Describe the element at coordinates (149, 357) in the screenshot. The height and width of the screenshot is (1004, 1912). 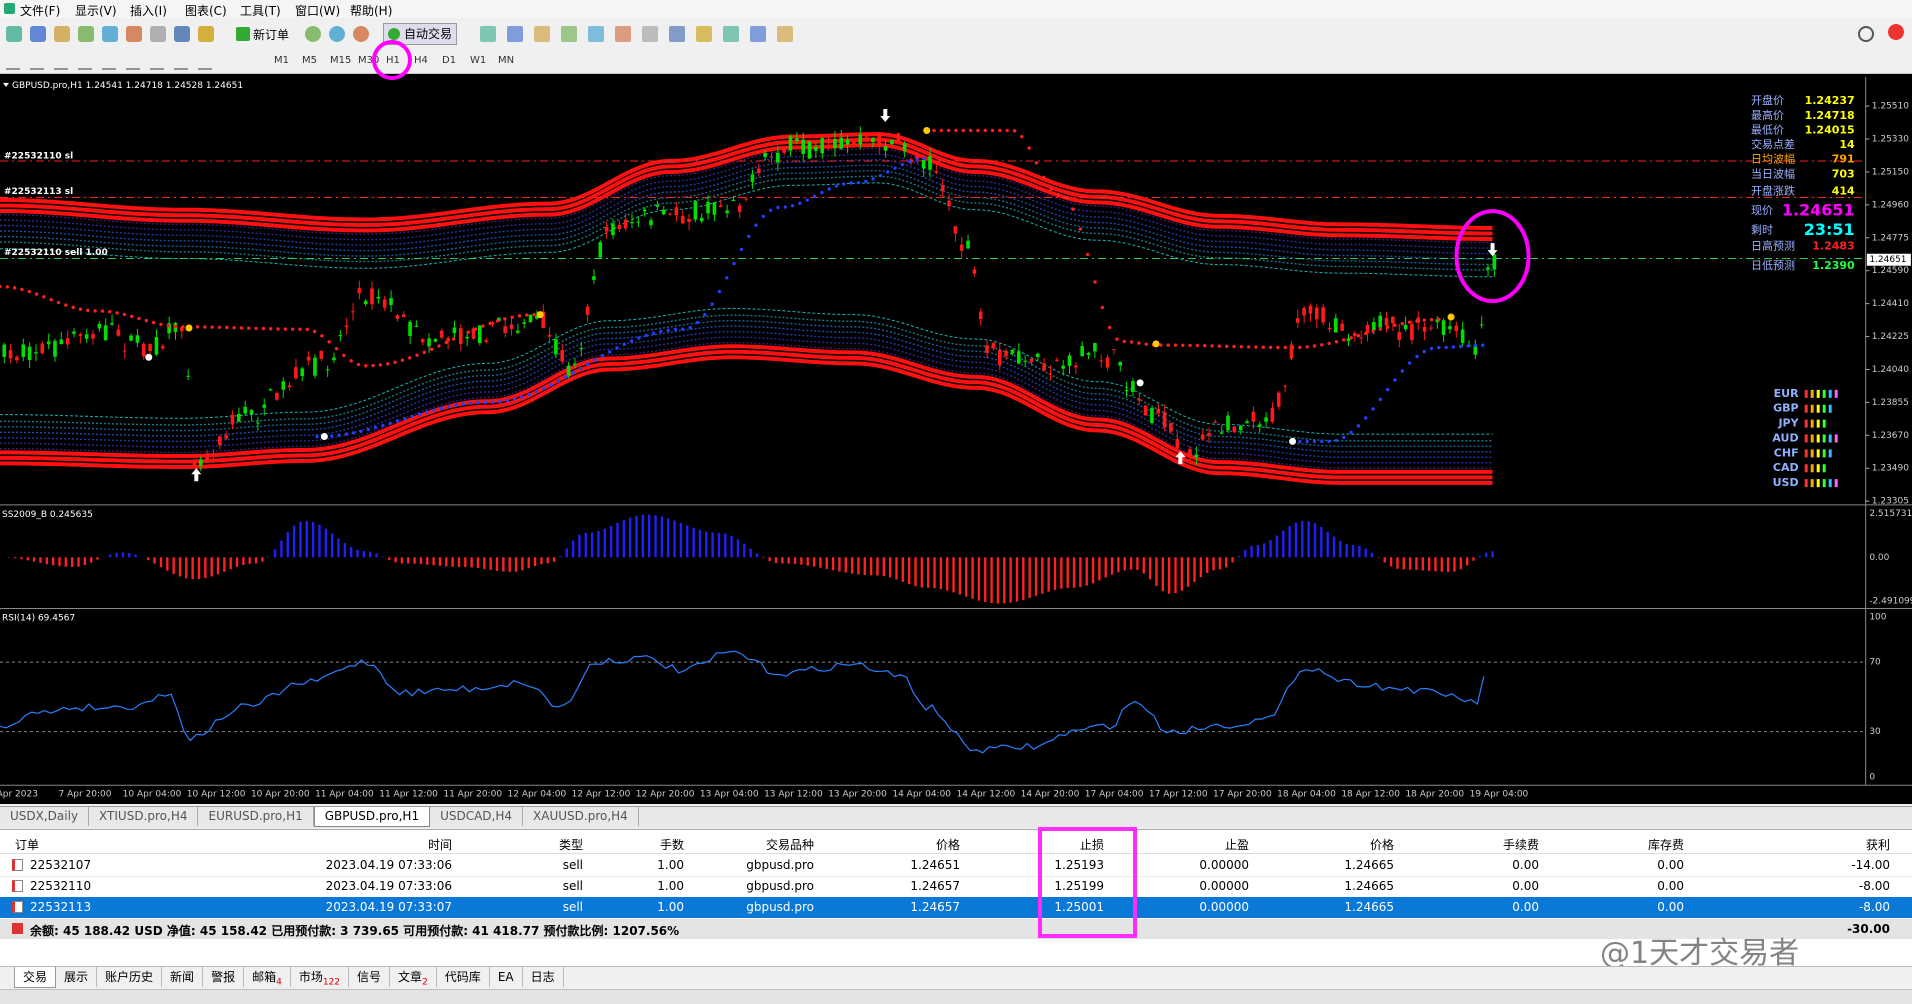
I see `signal-dot` at that location.